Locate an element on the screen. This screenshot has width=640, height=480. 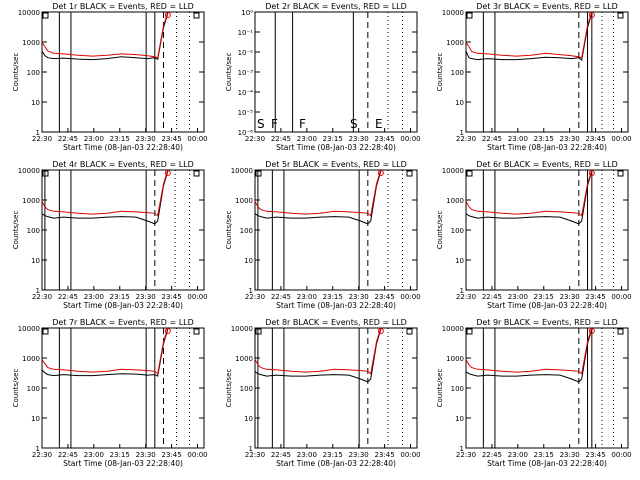
event-letter: E is located at coordinates (379, 124).